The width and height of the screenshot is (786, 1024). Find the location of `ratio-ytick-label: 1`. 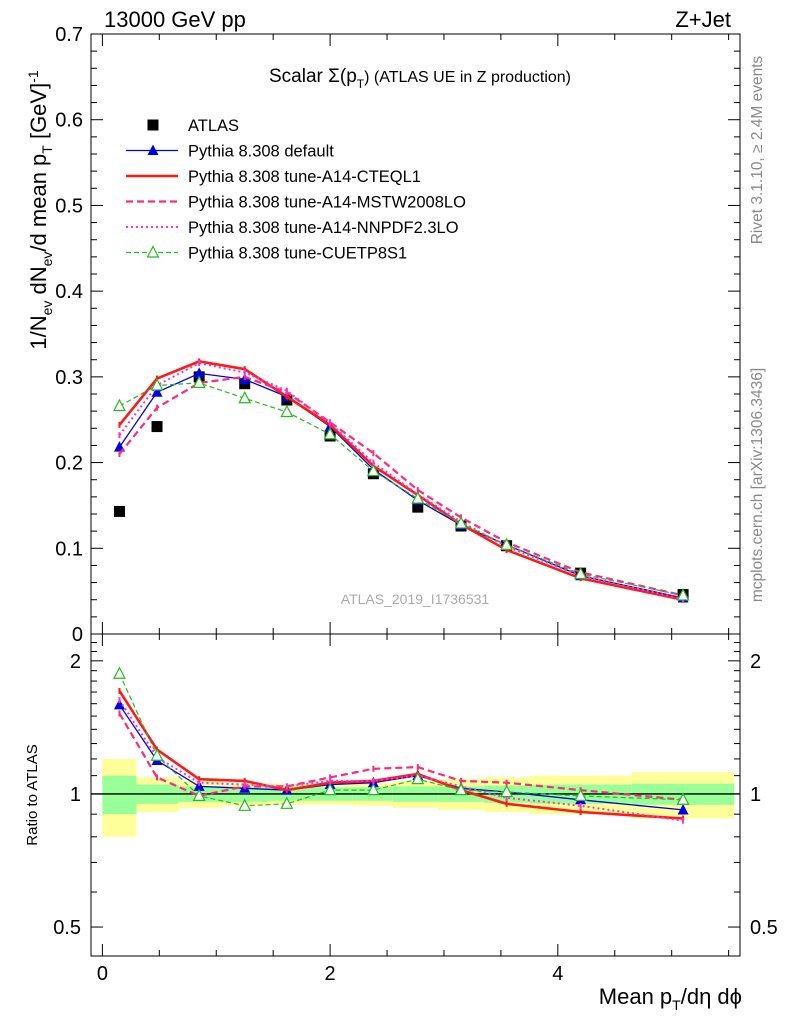

ratio-ytick-label: 1 is located at coordinates (75, 795).